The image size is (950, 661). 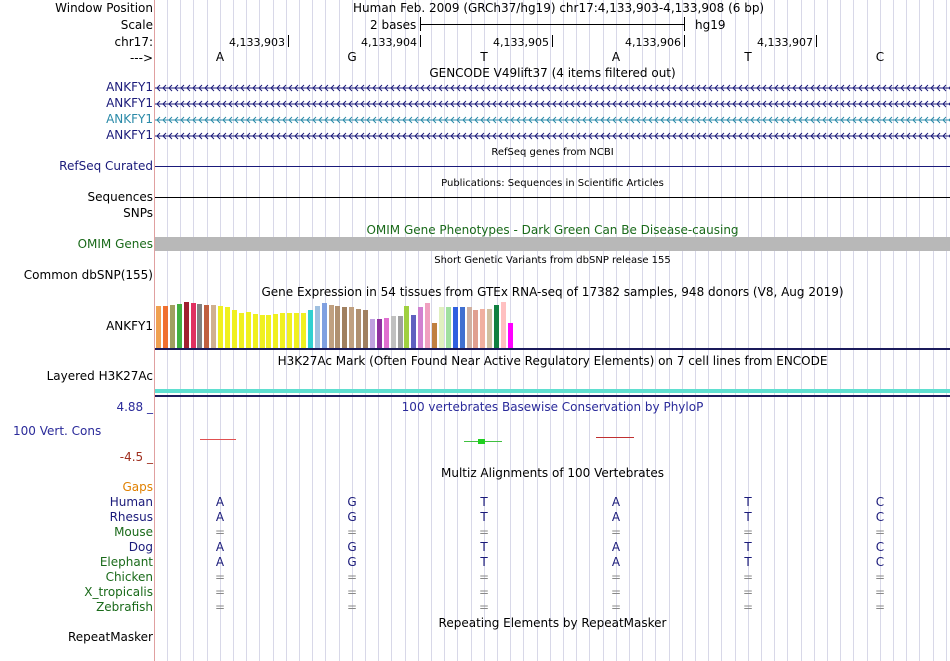 I want to click on h3k27ac-label: Layered H3K27Ac, so click(x=99, y=376).